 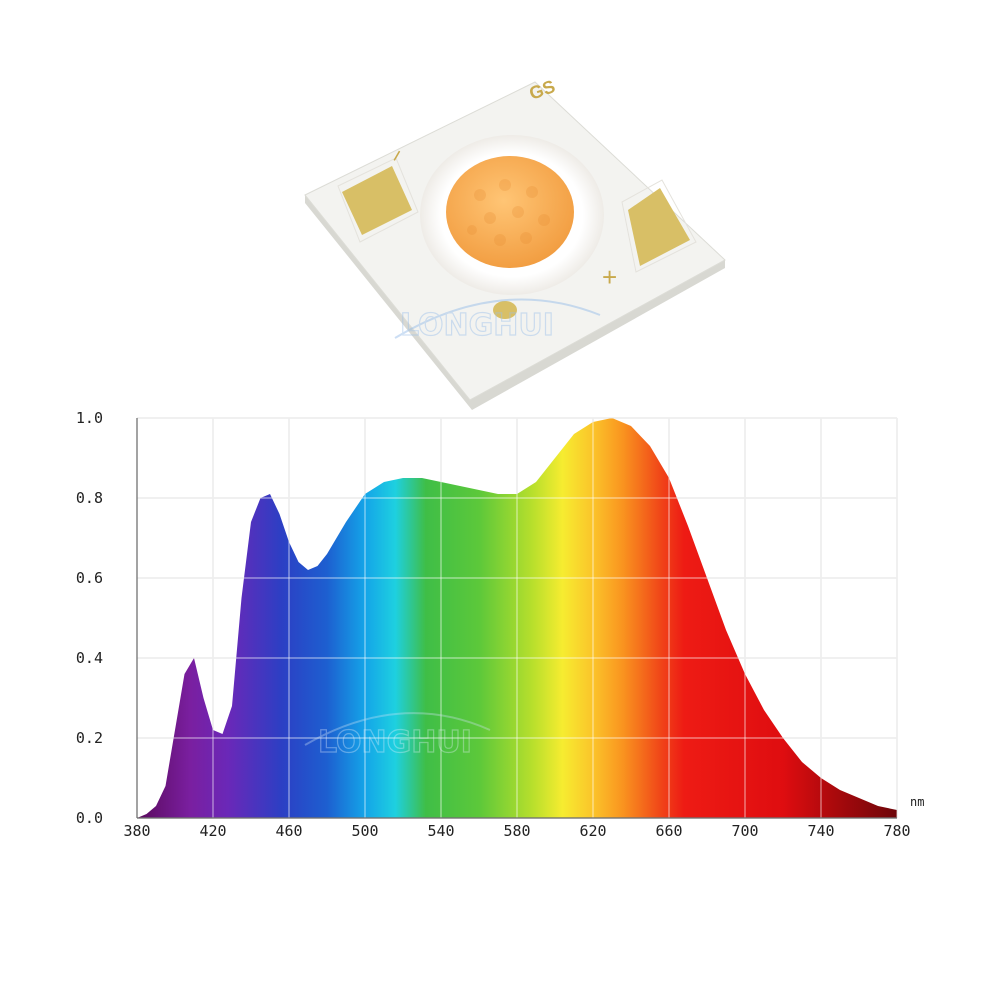 I want to click on led-cob-chip-image: GS − + LONGHUI, so click(x=515, y=243).